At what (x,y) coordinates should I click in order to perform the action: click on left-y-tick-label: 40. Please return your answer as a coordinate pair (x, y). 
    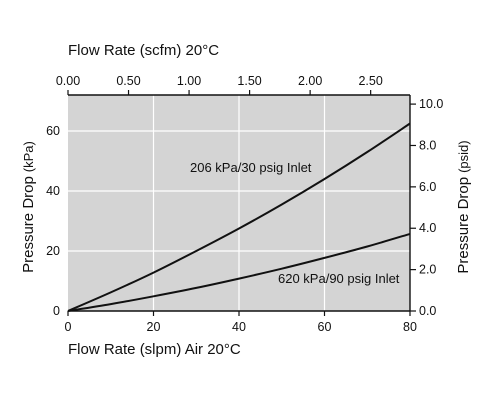
    Looking at the image, I should click on (53, 191).